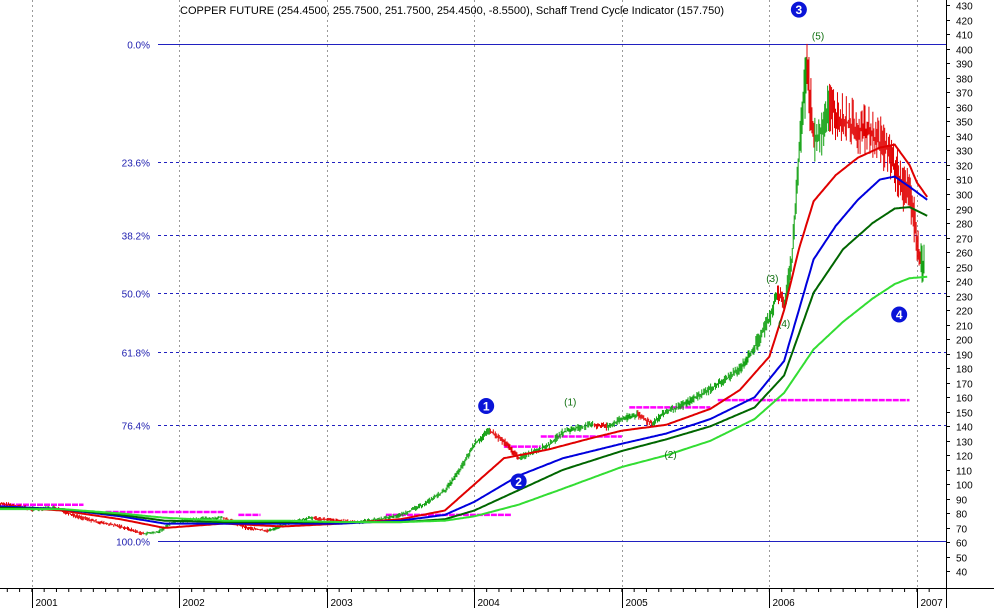  What do you see at coordinates (964, 196) in the screenshot?
I see `y-tick-label: 300` at bounding box center [964, 196].